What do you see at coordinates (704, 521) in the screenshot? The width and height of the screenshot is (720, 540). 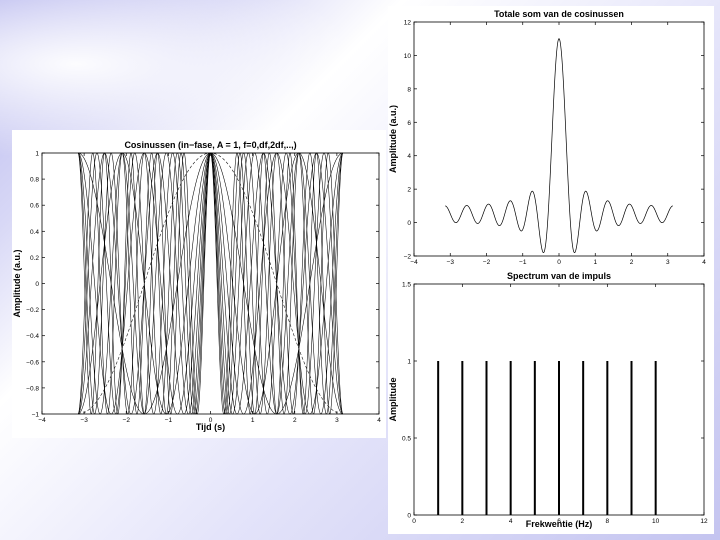 I see `x-tick-label: 12` at bounding box center [704, 521].